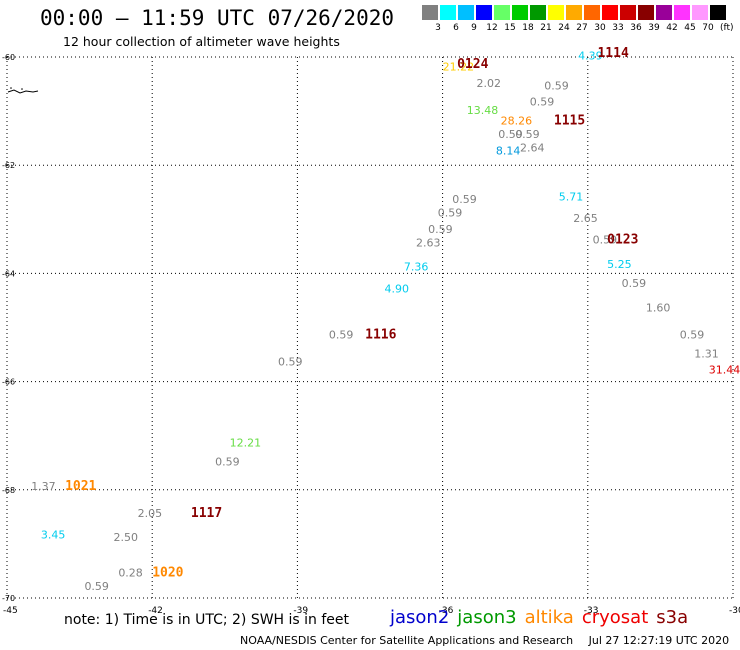 Image resolution: width=740 pixels, height=650 pixels. What do you see at coordinates (459, 67) in the screenshot?
I see `wave-height-value: 21.22` at bounding box center [459, 67].